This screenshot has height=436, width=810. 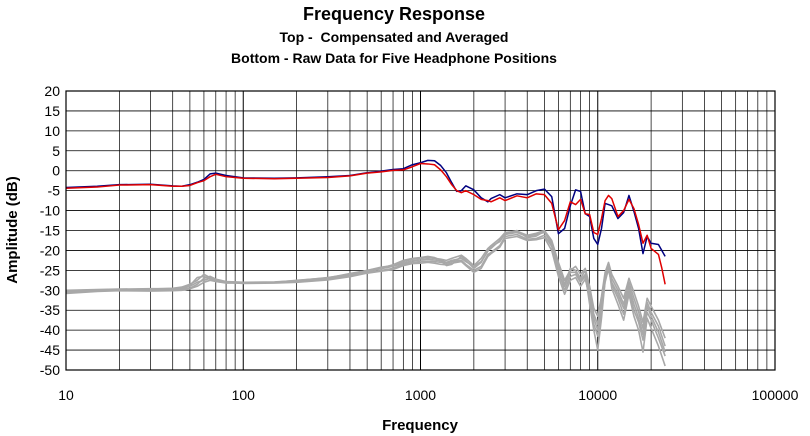 What do you see at coordinates (50, 310) in the screenshot?
I see `y-tick-label: -35` at bounding box center [50, 310].